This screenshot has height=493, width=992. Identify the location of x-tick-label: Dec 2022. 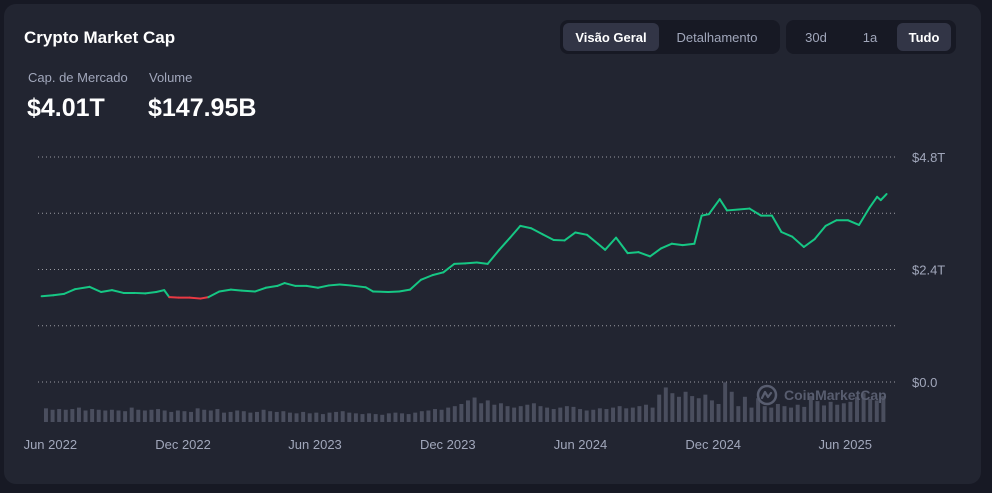
(183, 444).